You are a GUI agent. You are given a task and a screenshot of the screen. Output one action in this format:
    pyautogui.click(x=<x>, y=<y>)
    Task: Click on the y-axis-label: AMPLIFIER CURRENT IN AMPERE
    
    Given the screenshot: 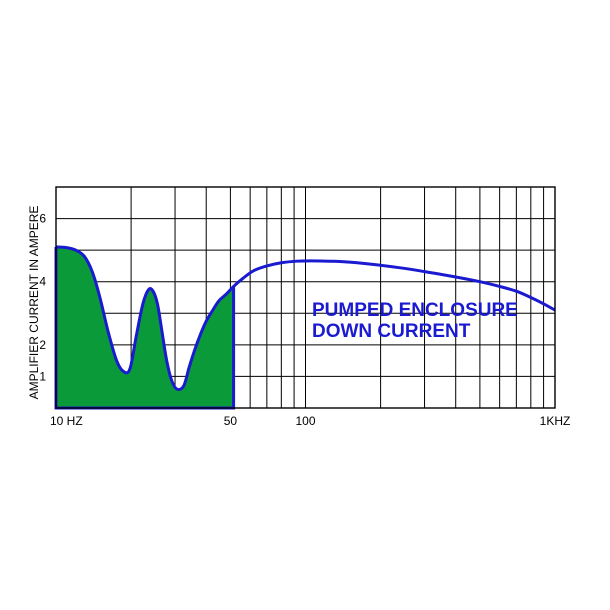 What is the action you would take?
    pyautogui.click(x=34, y=303)
    